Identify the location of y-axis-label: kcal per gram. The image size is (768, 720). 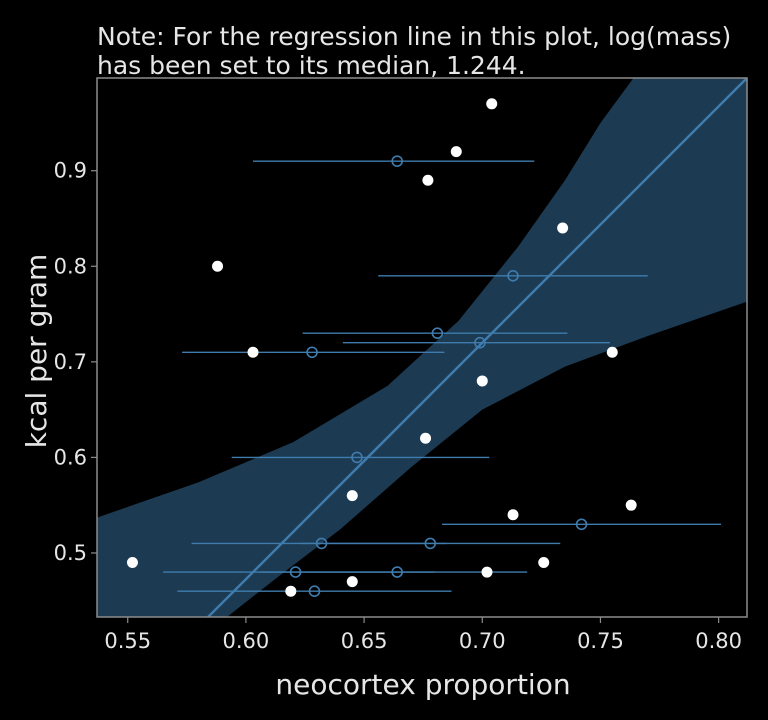
(36, 351).